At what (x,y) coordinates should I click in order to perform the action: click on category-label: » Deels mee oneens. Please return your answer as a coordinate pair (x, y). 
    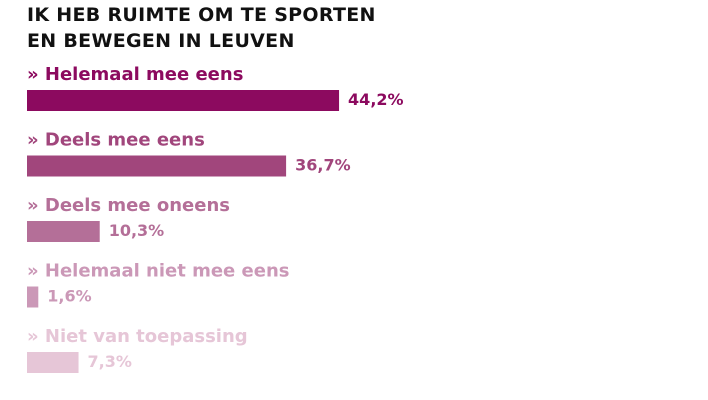
    Looking at the image, I should click on (128, 205).